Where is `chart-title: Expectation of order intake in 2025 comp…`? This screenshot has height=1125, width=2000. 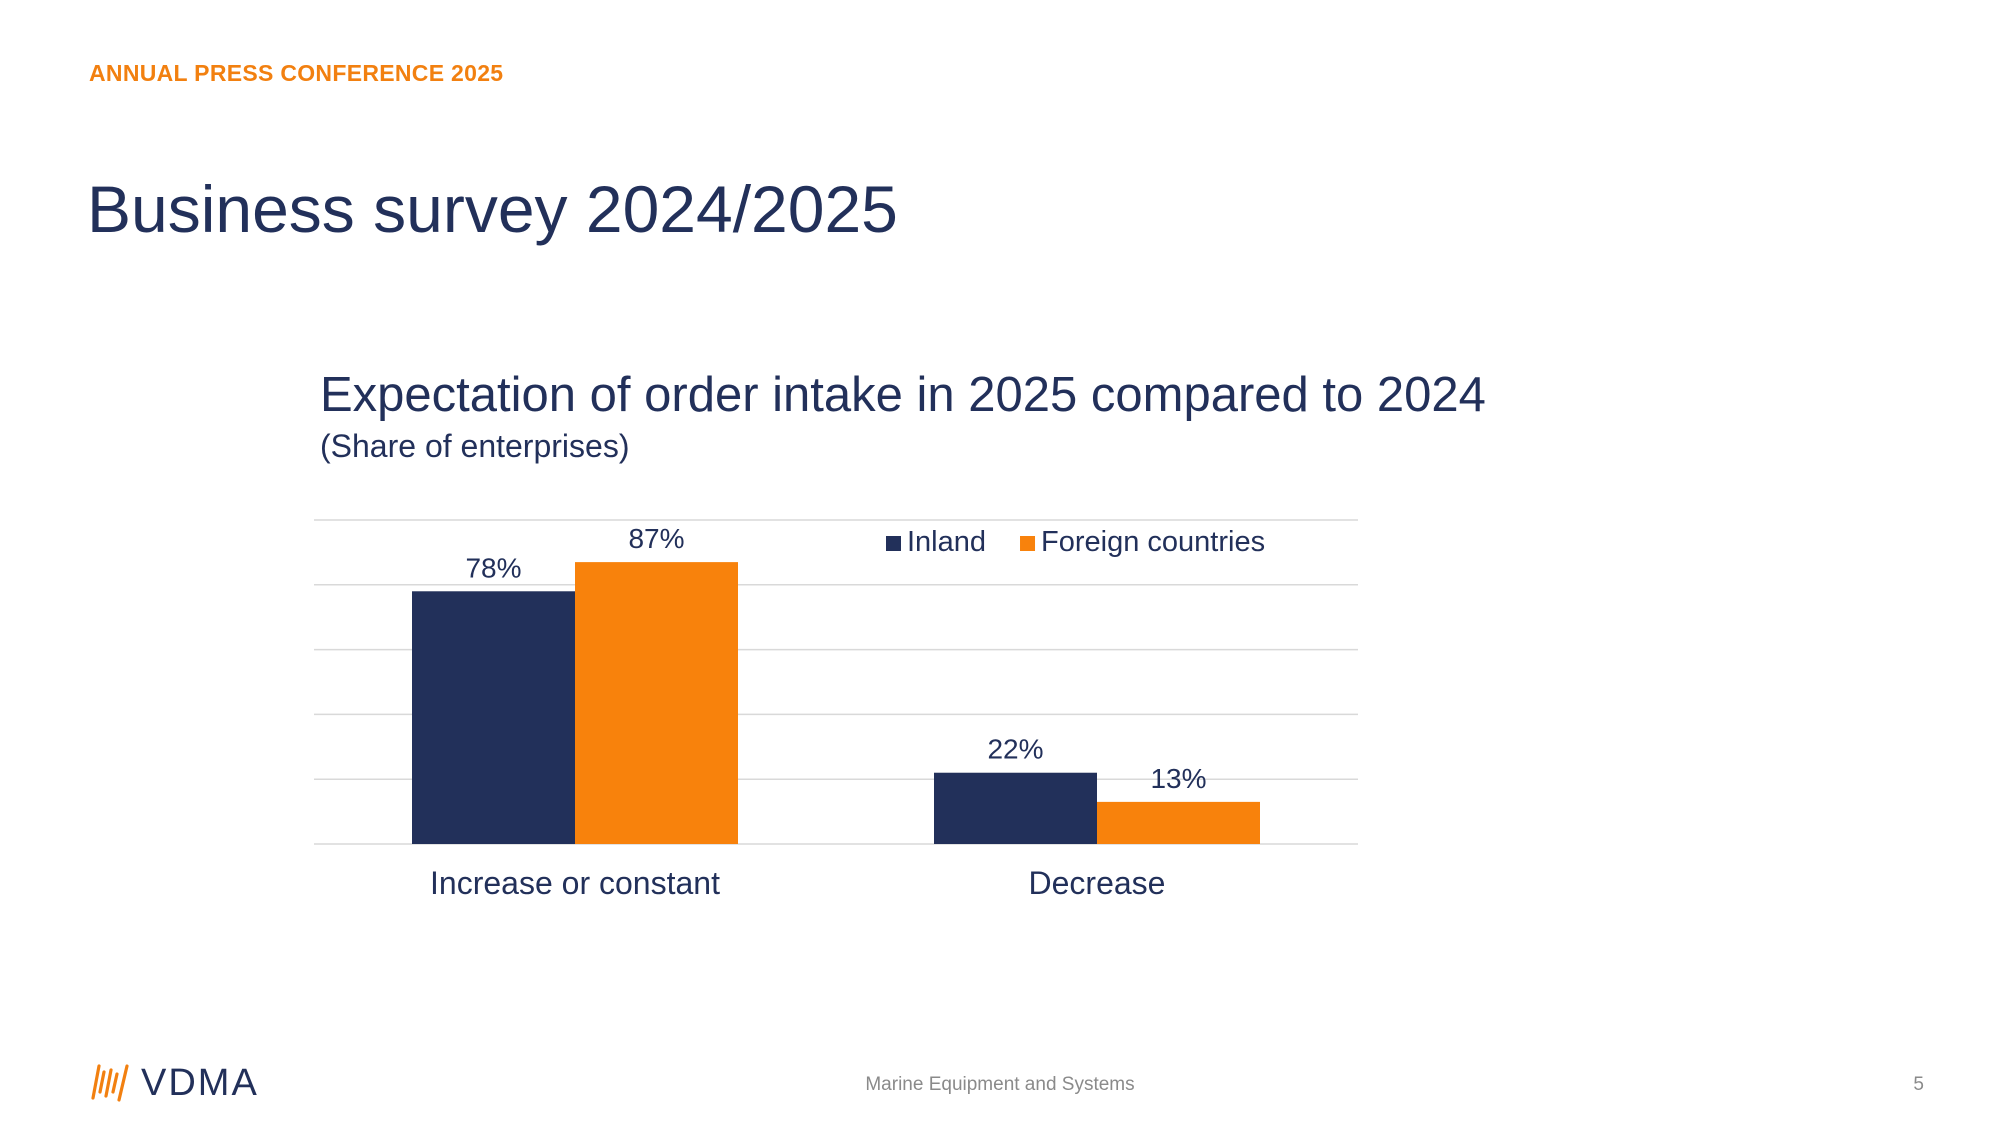 chart-title: Expectation of order intake in 2025 comp… is located at coordinates (903, 395).